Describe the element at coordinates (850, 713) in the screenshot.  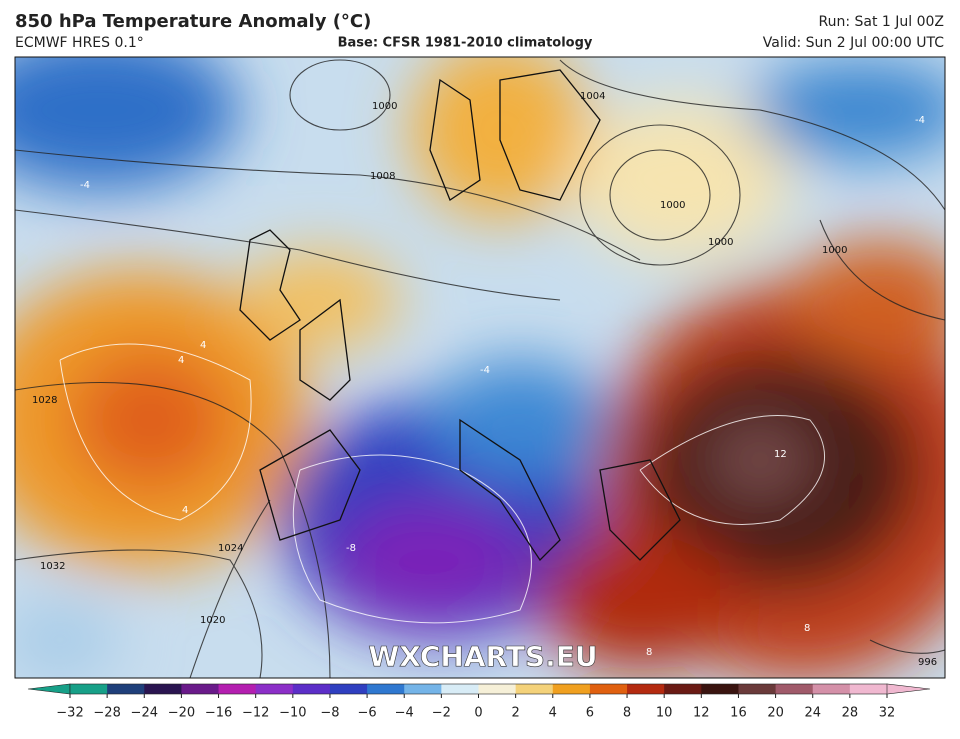
I see `colorbar-tick-label: 28` at that location.